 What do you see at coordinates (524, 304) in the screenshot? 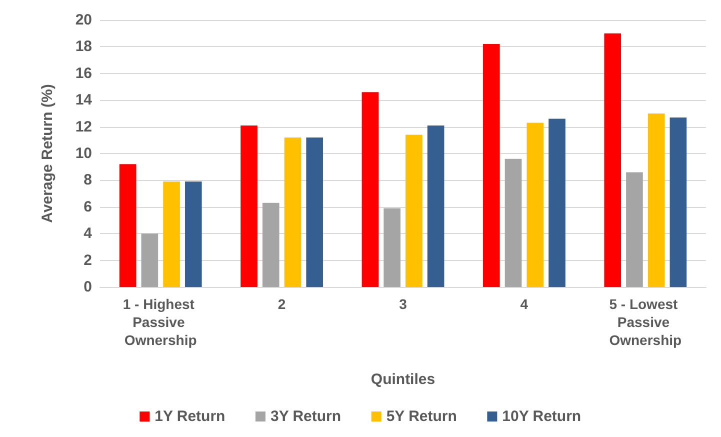
I see `x-tick-label: 4` at bounding box center [524, 304].